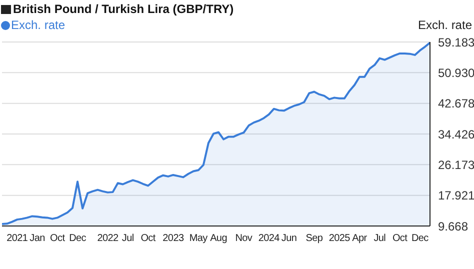  I want to click on x-tick-label: Jan, so click(37, 238).